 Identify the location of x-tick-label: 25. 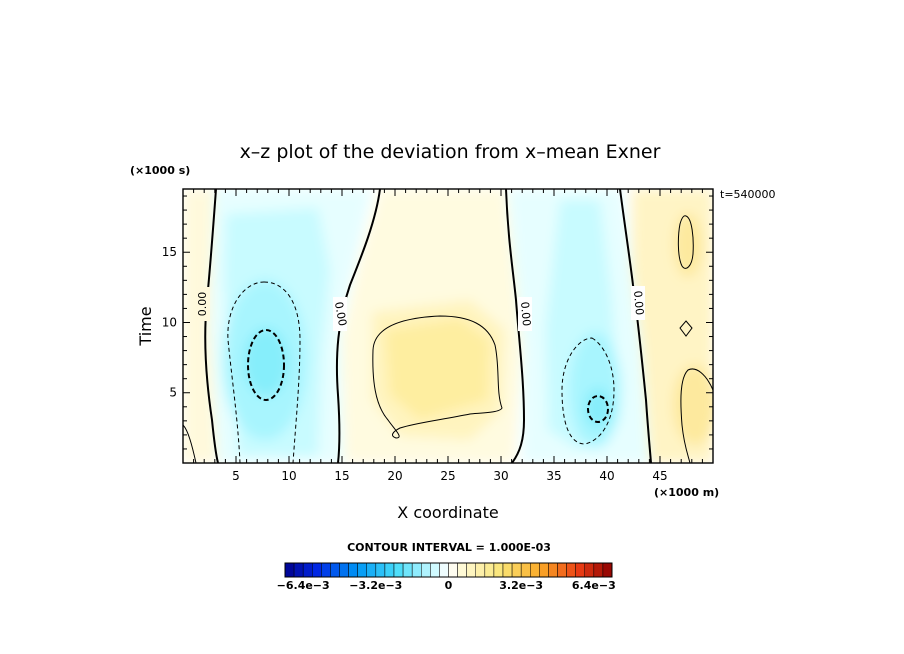
(447, 476).